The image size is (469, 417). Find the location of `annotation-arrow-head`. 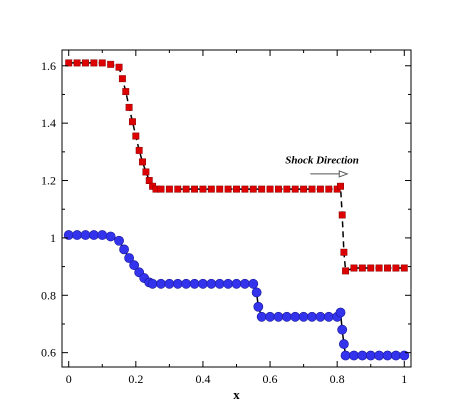

annotation-arrow-head is located at coordinates (343, 174).